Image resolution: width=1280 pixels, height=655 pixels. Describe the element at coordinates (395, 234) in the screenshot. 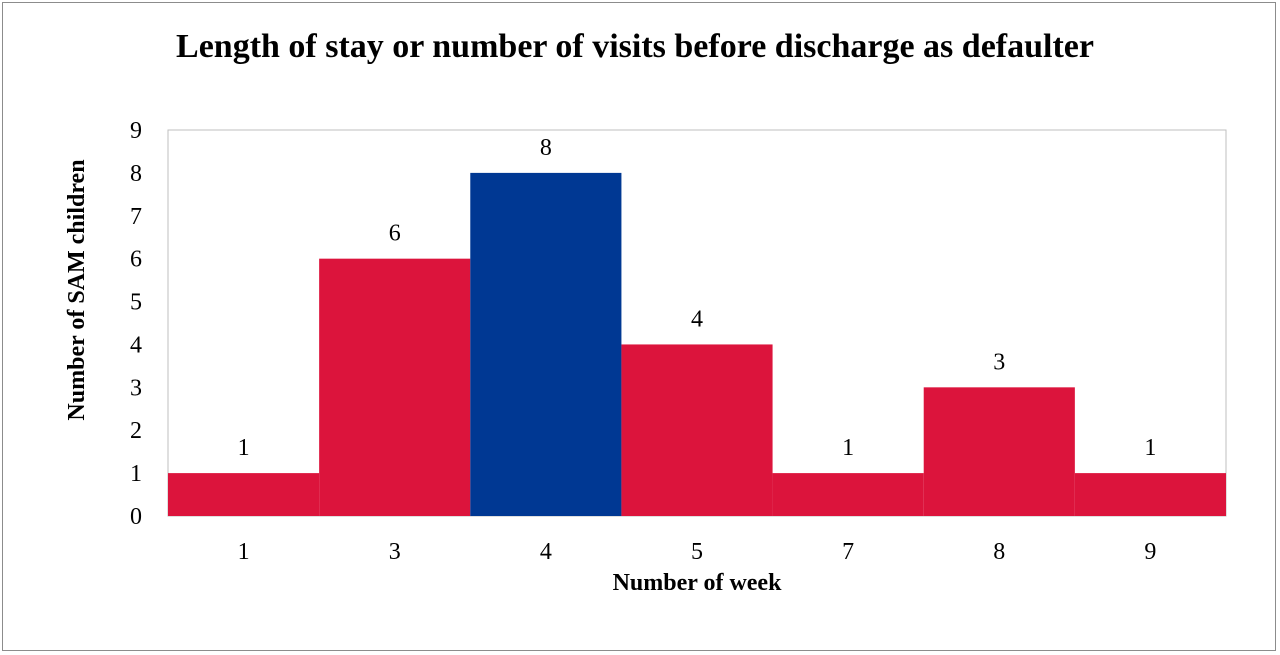

I see `data-label-week-3: 6` at that location.